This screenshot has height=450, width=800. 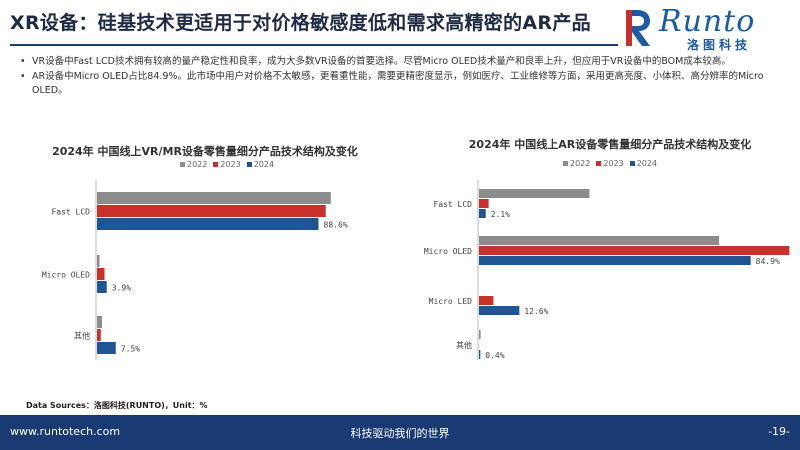 I want to click on data-source-note: Data Sources：洛图科技(RUNTO)，Unit：%, so click(x=117, y=405).